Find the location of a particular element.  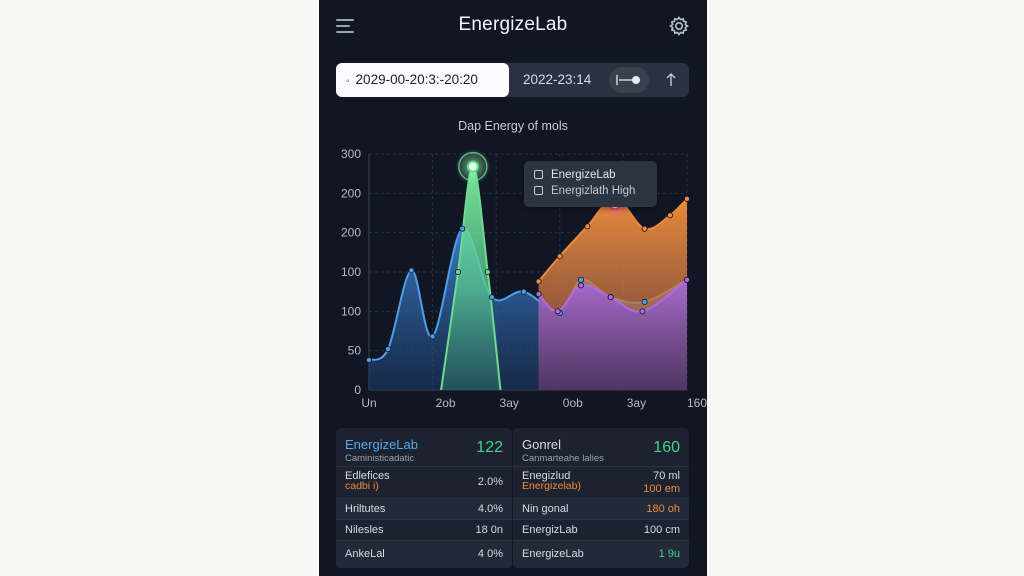

view-toggle is located at coordinates (629, 80).